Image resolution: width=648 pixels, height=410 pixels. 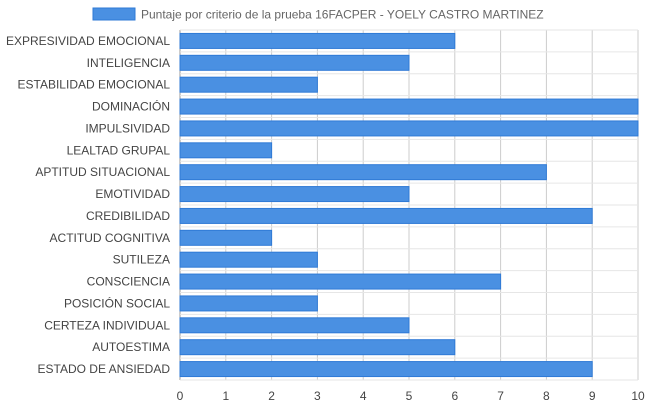 What do you see at coordinates (119, 150) in the screenshot?
I see `category-label: LEALTAD GRUPAL` at bounding box center [119, 150].